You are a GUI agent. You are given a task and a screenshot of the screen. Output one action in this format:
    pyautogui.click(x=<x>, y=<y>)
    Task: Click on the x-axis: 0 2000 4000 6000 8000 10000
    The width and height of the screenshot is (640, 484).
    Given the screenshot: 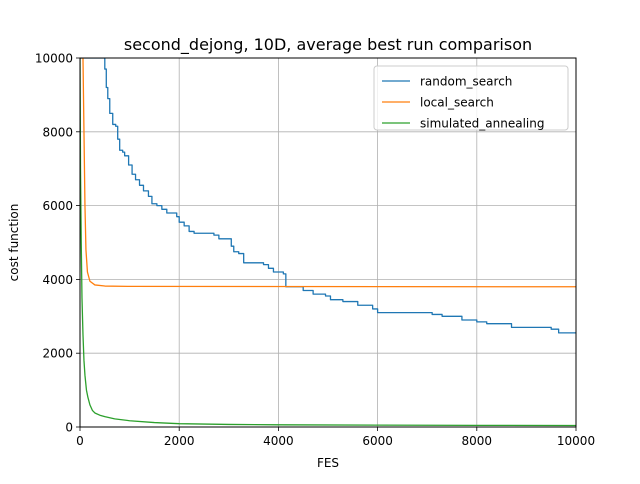 What is the action you would take?
    pyautogui.click(x=335, y=437)
    